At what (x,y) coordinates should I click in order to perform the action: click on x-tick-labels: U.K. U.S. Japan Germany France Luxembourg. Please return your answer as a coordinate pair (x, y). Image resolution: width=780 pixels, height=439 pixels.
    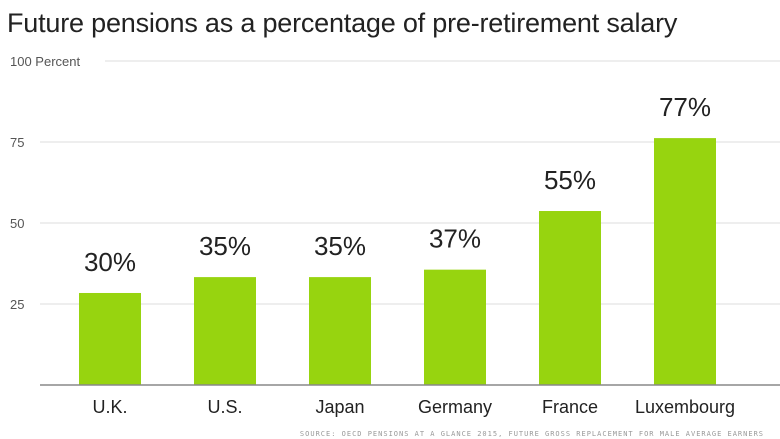
    Looking at the image, I should click on (413, 407).